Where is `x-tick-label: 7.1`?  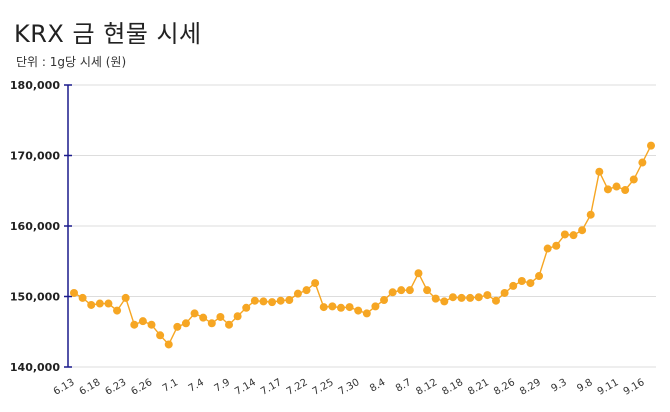 x-tick-label: 7.1 is located at coordinates (170, 385).